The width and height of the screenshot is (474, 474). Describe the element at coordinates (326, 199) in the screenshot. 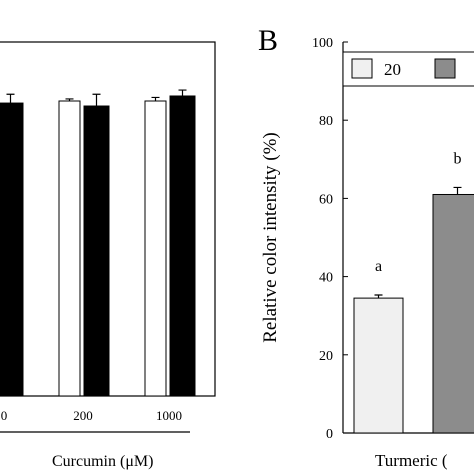

I see `y-tick-label: 60` at that location.